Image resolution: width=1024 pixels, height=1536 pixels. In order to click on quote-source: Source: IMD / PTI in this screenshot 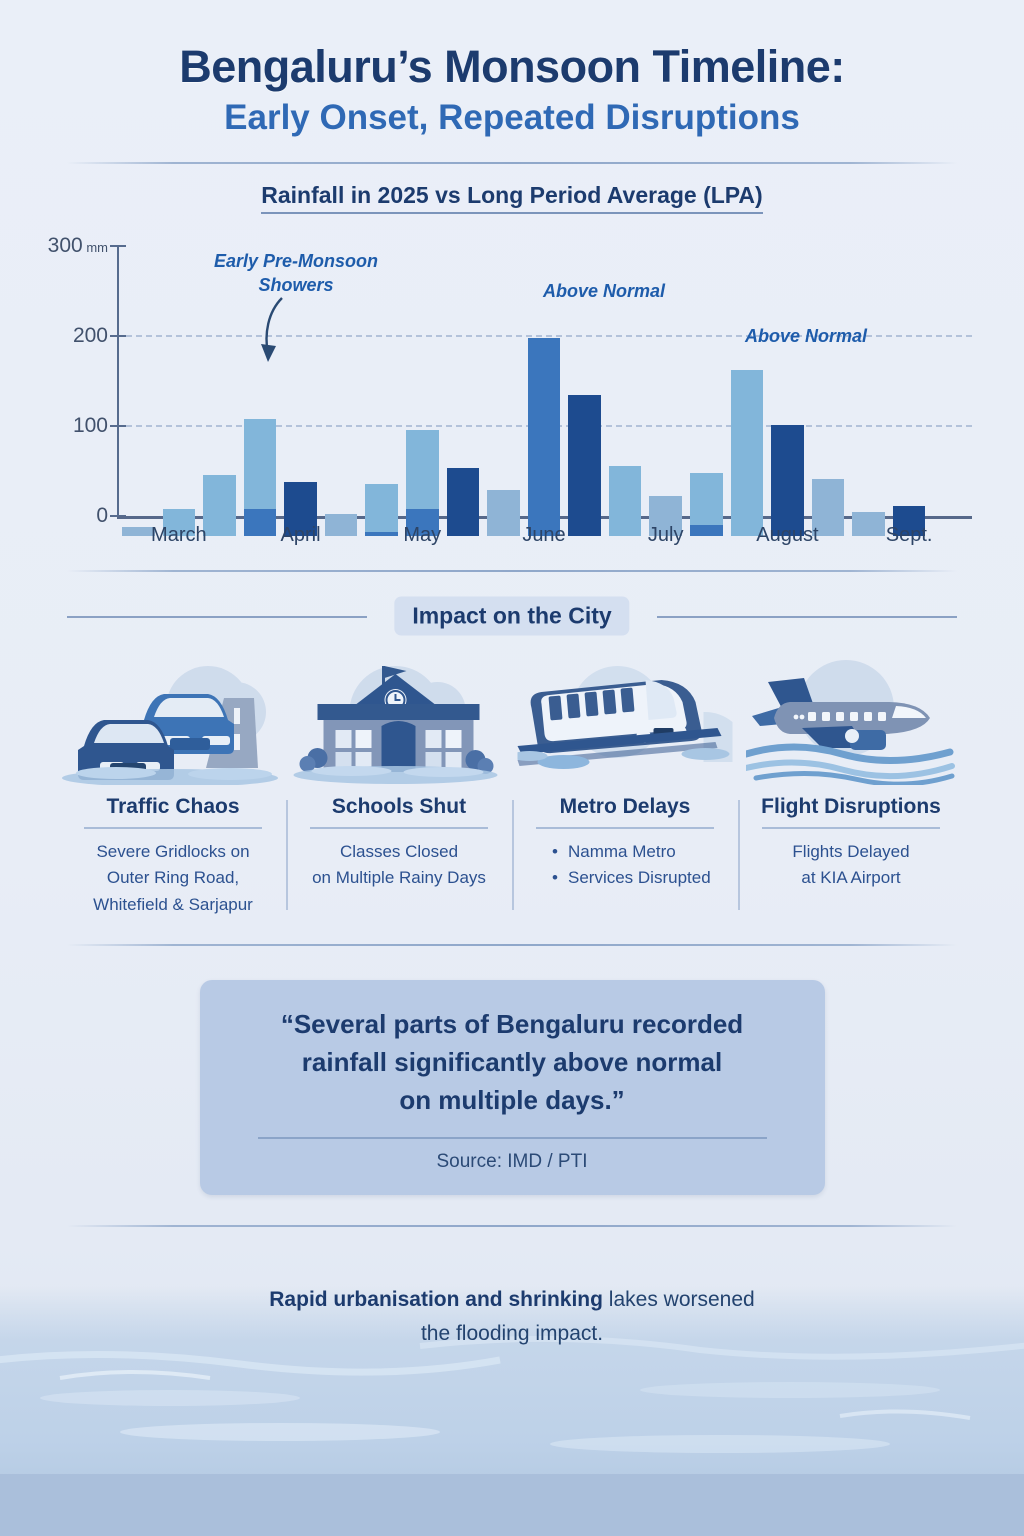, I will do `click(512, 1162)`.